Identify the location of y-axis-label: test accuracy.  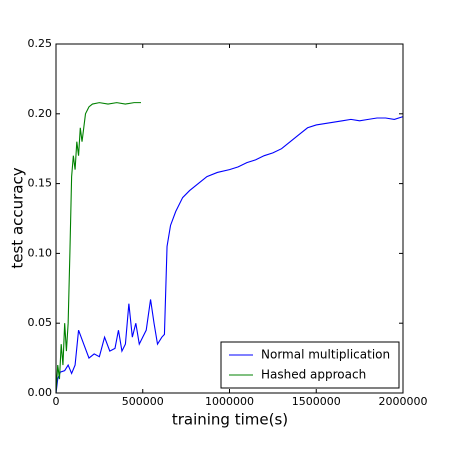
(18, 217).